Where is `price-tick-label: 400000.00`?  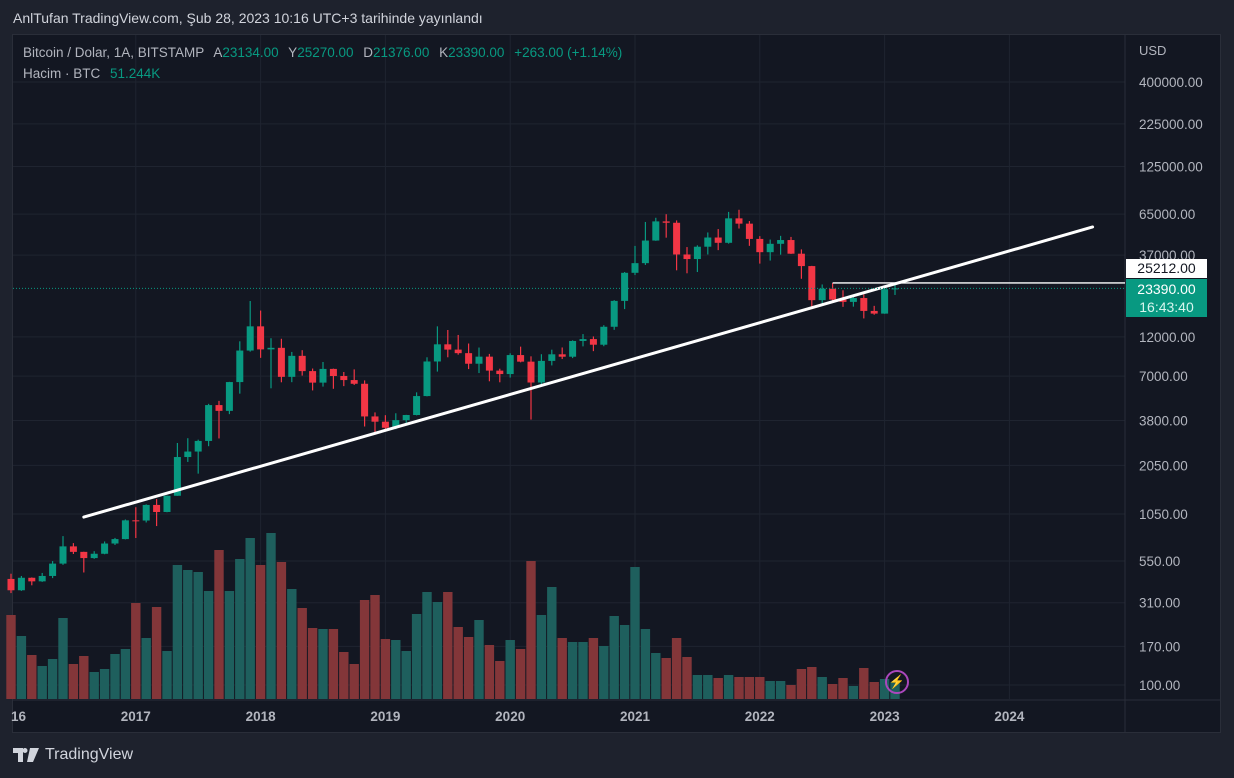
price-tick-label: 400000.00 is located at coordinates (1171, 82).